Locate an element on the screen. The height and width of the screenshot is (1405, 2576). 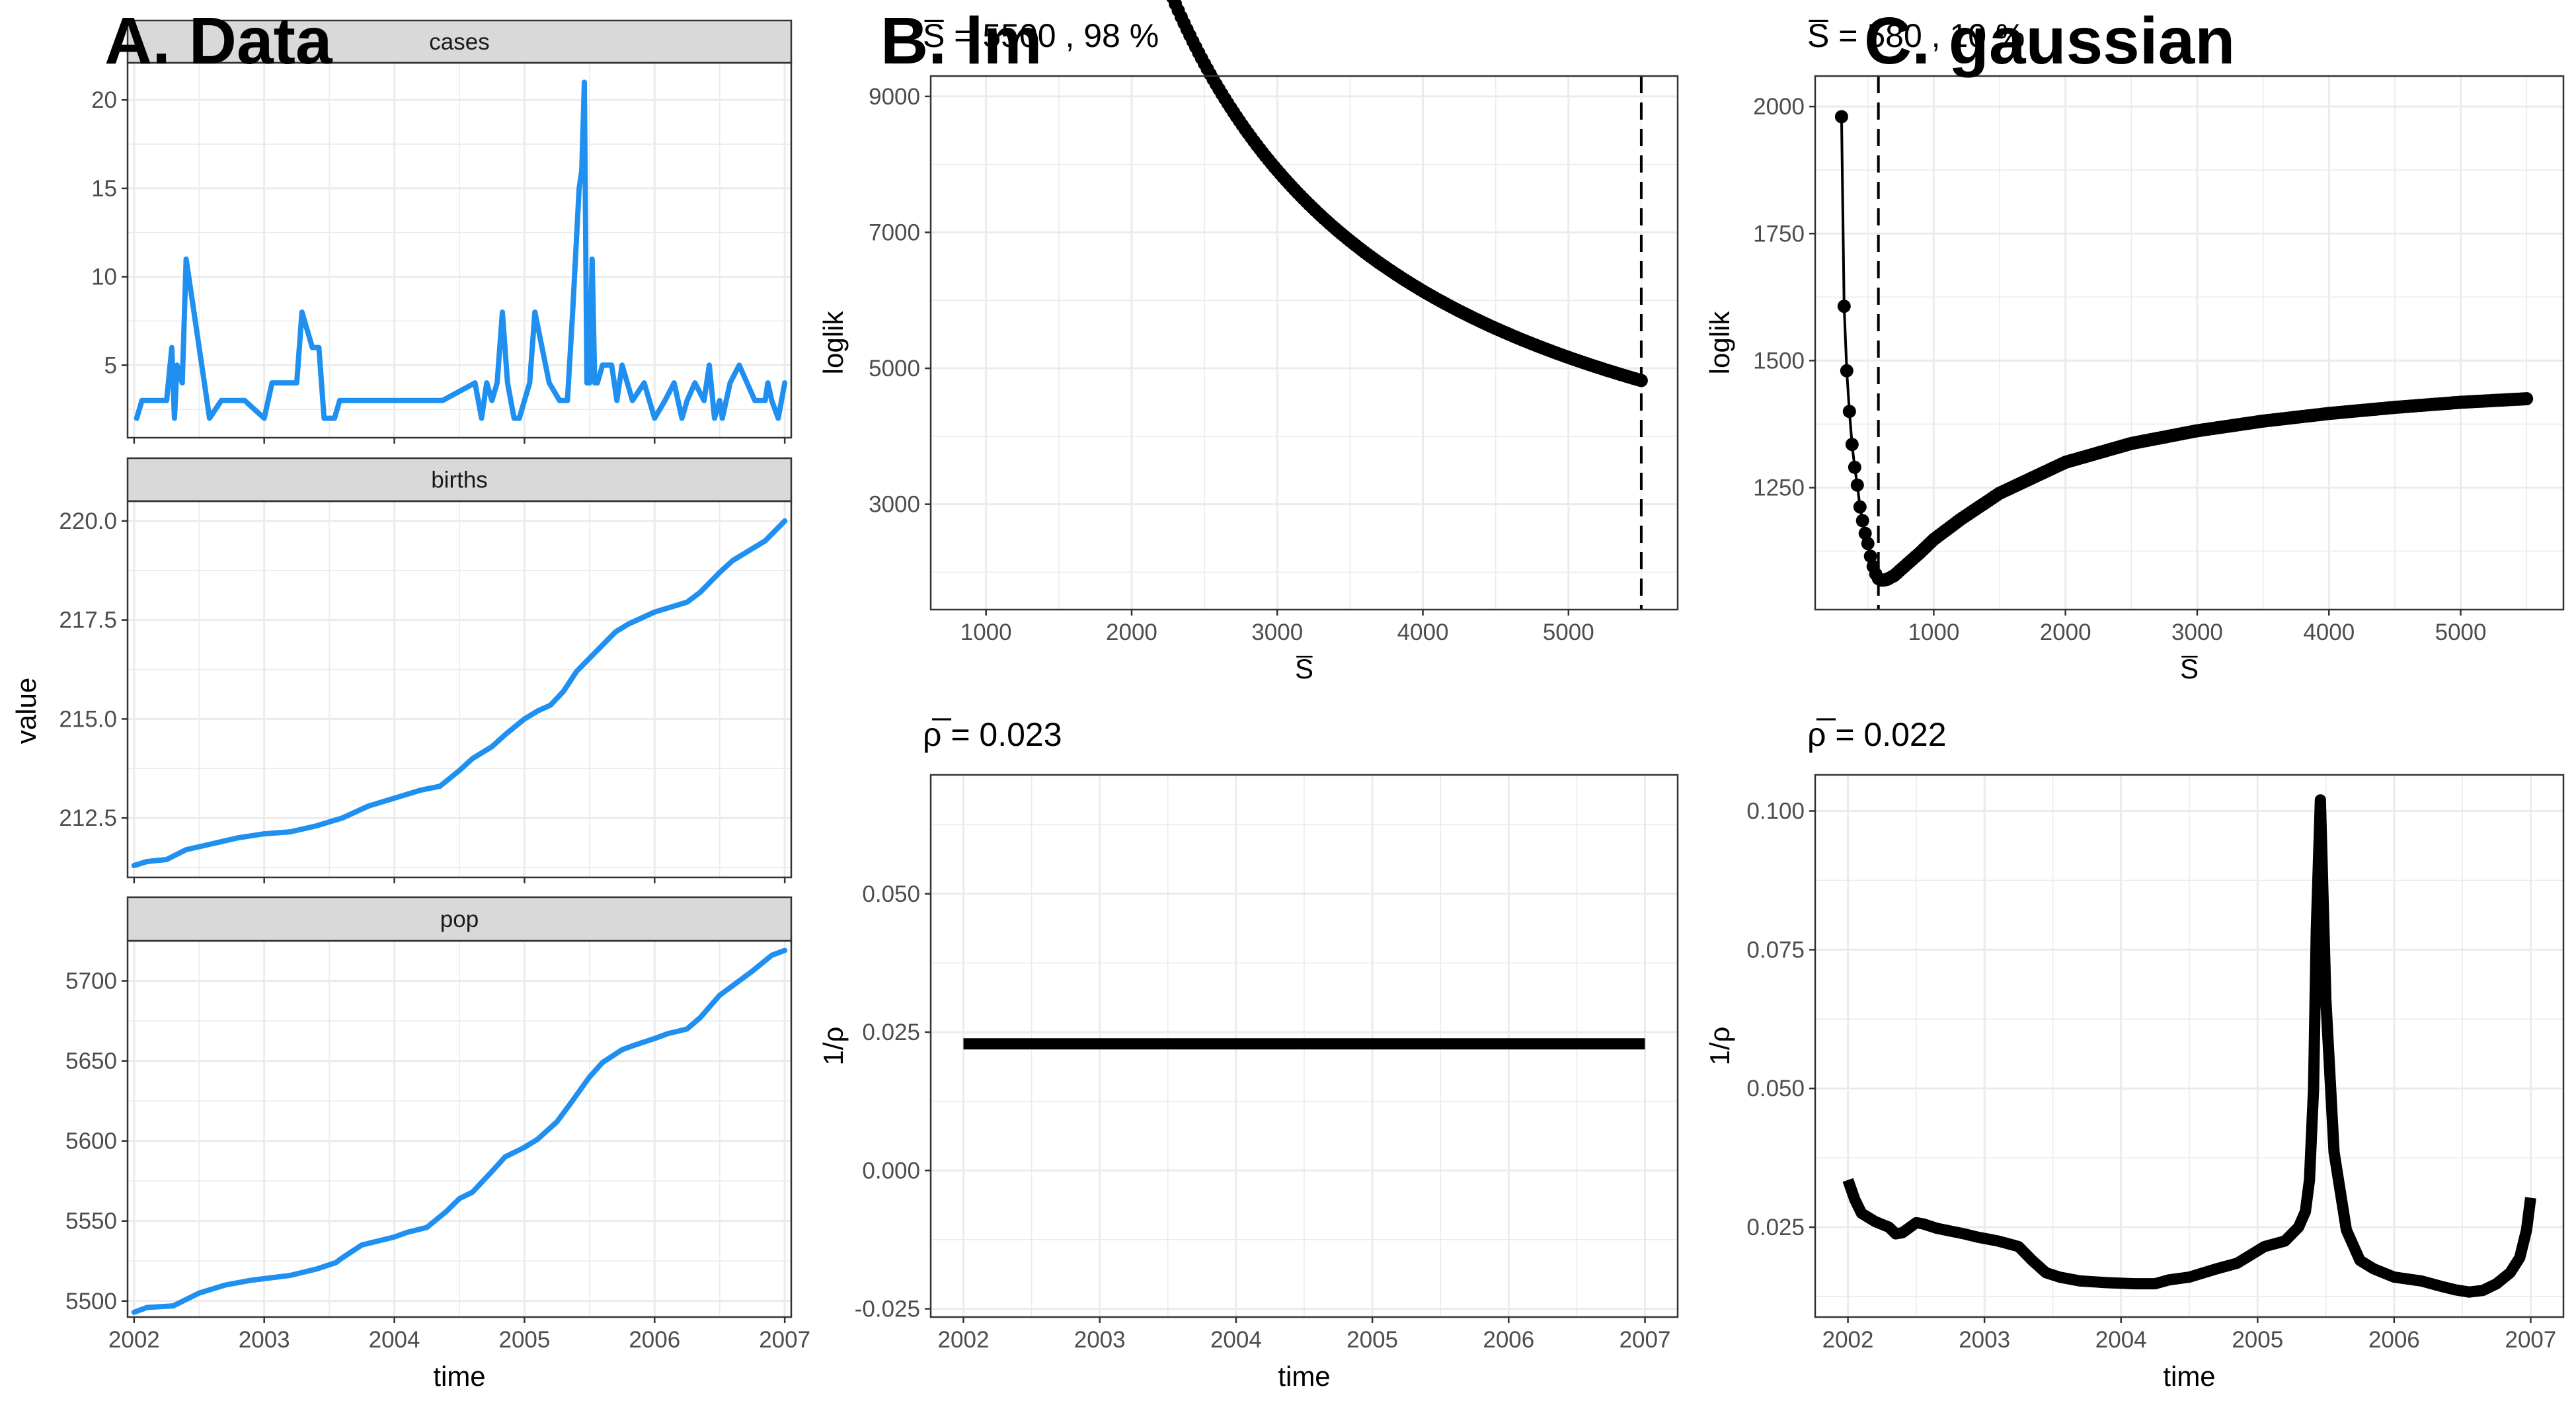
births-ytick-label: 215.0 is located at coordinates (88, 719).